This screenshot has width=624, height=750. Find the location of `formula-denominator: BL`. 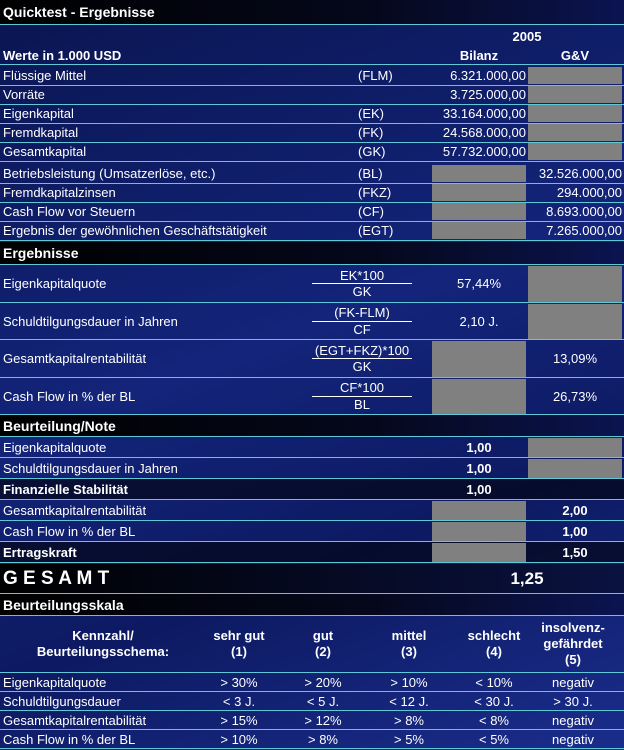

formula-denominator: BL is located at coordinates (362, 404).